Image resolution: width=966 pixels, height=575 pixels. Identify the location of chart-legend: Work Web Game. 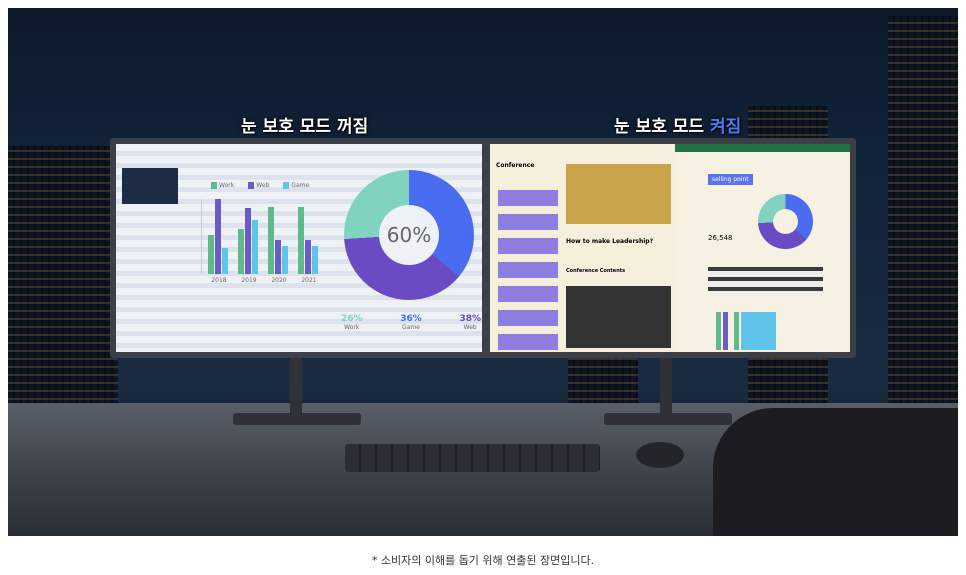
(260, 185).